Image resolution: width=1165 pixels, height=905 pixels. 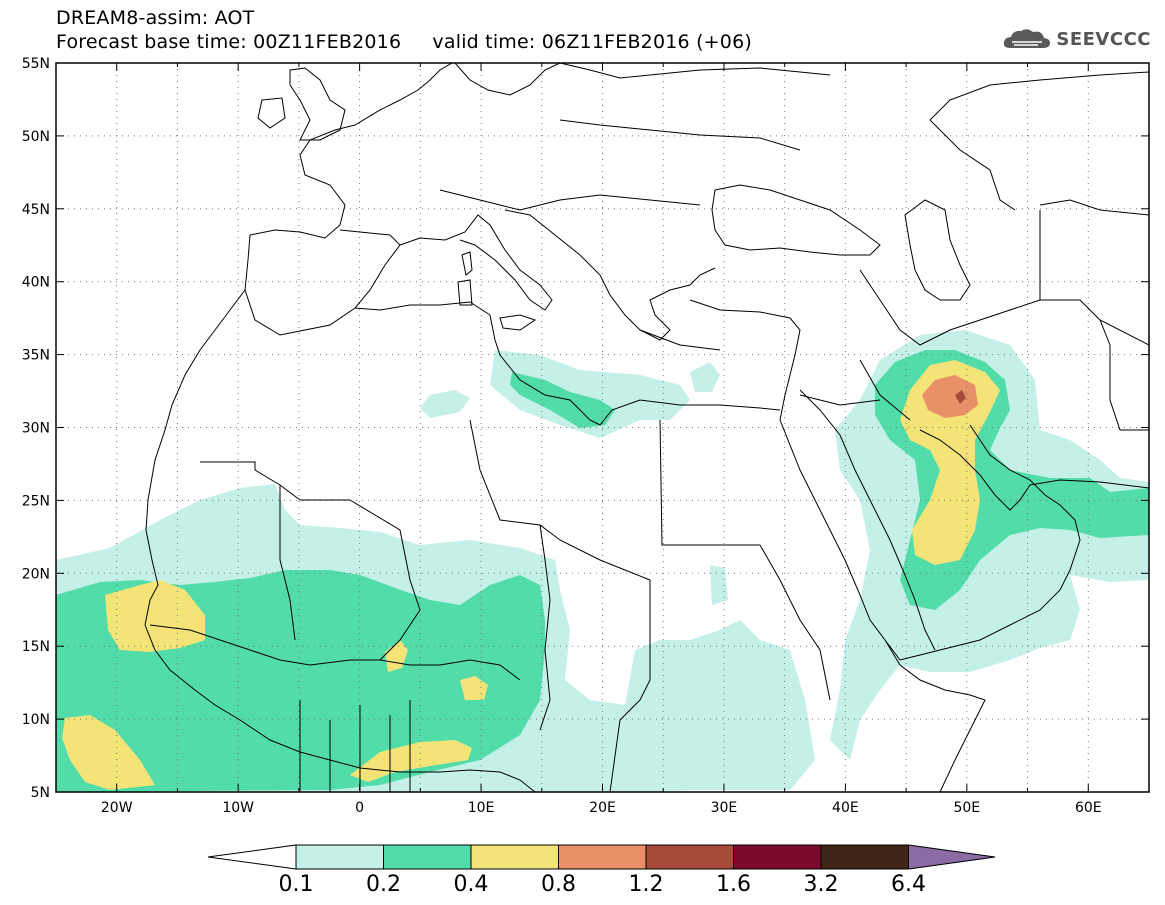 What do you see at coordinates (1103, 39) in the screenshot?
I see `logo-text: SEEVCCC` at bounding box center [1103, 39].